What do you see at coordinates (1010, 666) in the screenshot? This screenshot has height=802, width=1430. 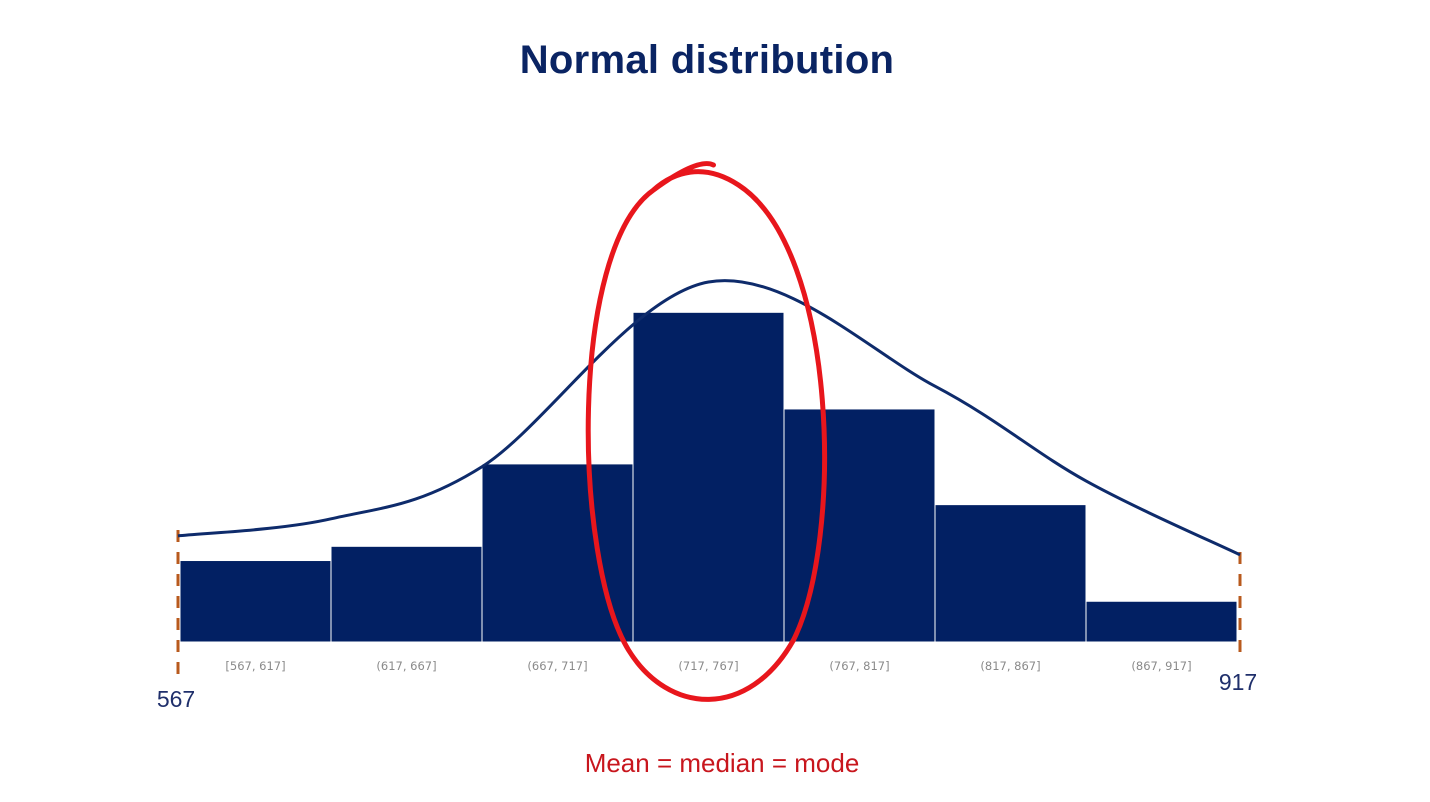 I see `bin-label: (817, 867]` at bounding box center [1010, 666].